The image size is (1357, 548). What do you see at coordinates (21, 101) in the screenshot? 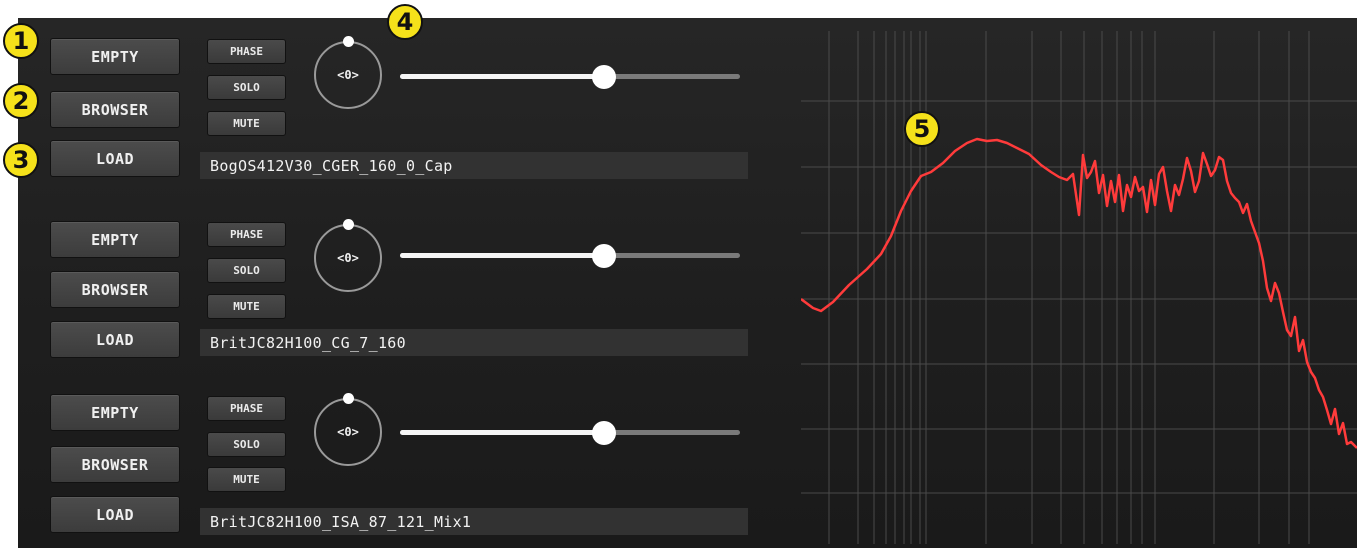
I see `callout-badge-2: 2` at bounding box center [21, 101].